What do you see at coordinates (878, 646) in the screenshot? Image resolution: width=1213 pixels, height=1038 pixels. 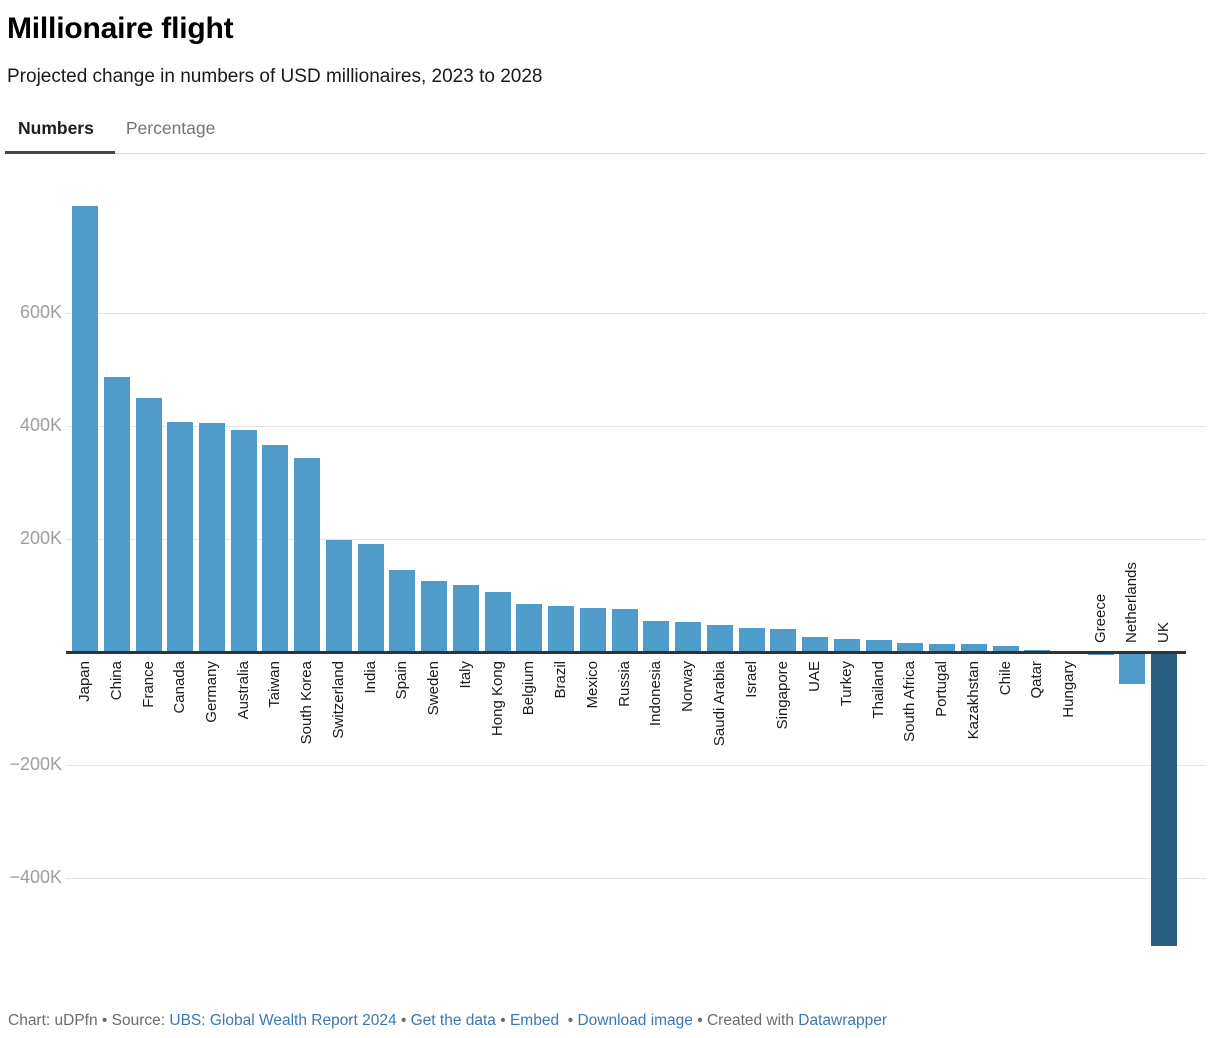 I see `bar-thailand` at bounding box center [878, 646].